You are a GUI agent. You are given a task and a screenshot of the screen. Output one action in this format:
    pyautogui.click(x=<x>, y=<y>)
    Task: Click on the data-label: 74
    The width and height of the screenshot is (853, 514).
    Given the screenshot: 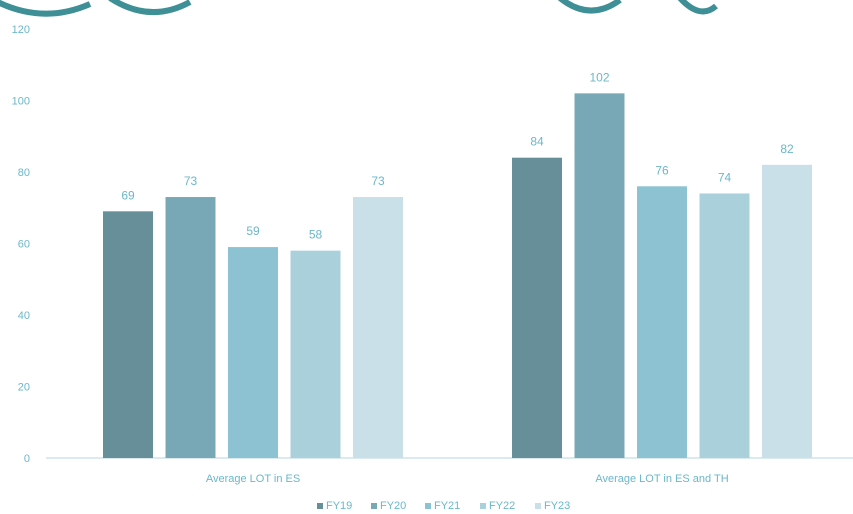 What is the action you would take?
    pyautogui.click(x=725, y=177)
    